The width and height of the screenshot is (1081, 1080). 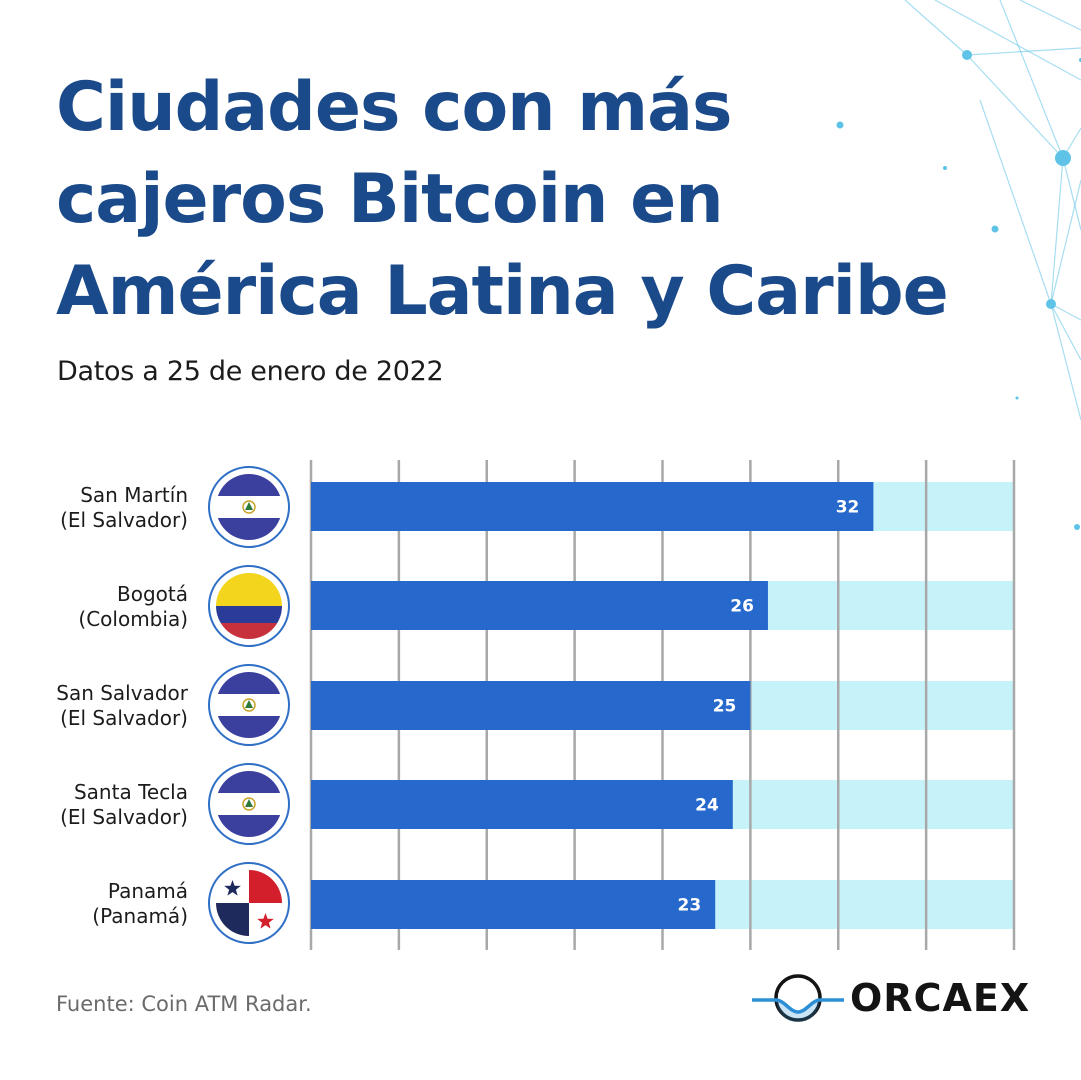 I want to click on row-label-panama: Panamá (Panamá), so click(x=98, y=904).